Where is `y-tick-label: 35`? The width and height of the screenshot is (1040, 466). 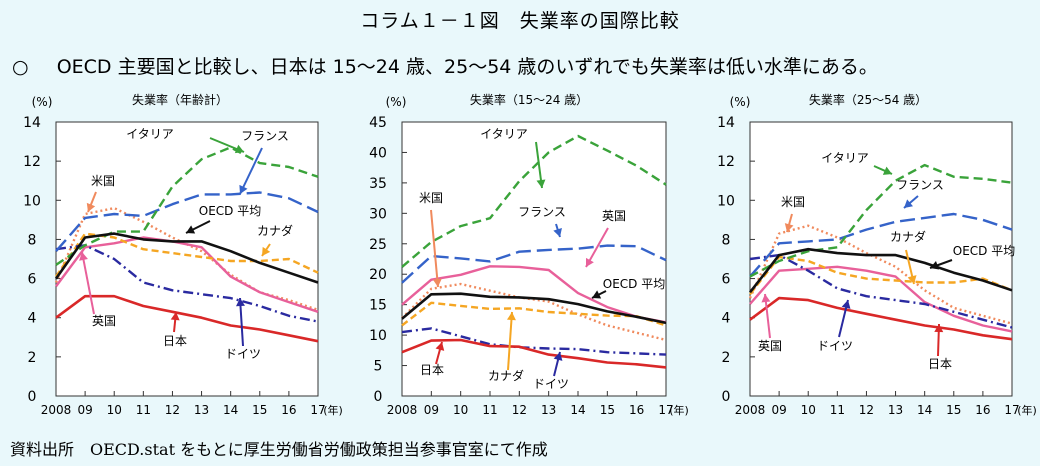
y-tick-label: 35 is located at coordinates (378, 184).